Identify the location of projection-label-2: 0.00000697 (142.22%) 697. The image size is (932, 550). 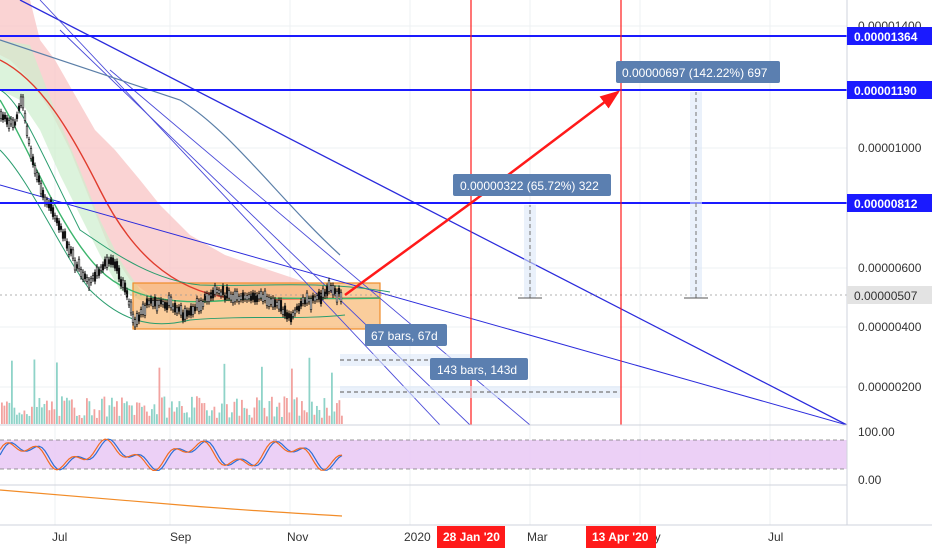
(698, 72).